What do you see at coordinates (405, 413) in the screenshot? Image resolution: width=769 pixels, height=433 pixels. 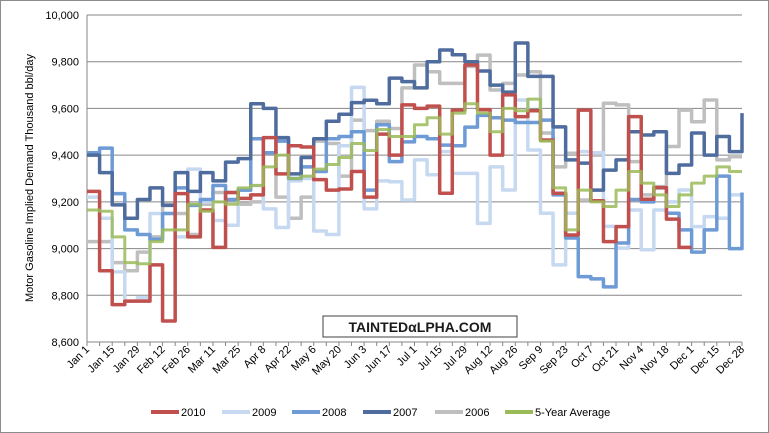 I see `legend-label: 2007` at bounding box center [405, 413].